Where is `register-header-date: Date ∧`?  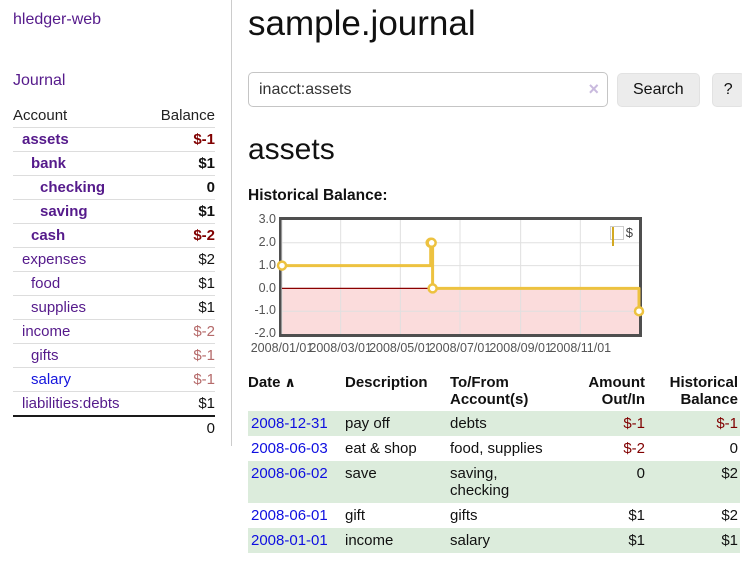
register-header-date: Date ∧ is located at coordinates (272, 383).